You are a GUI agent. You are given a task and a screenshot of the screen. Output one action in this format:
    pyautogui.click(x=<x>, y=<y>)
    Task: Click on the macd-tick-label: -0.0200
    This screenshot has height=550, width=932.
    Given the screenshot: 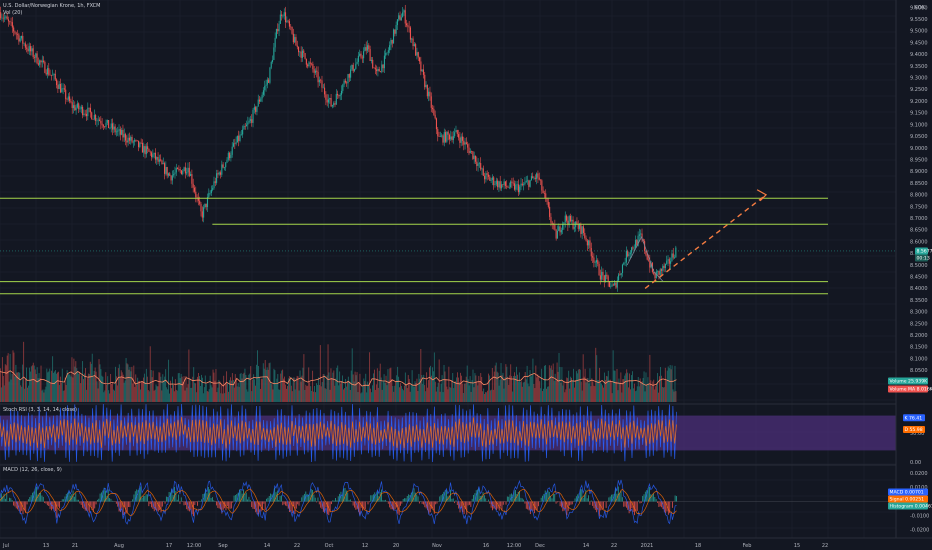 What is the action you would take?
    pyautogui.click(x=919, y=531)
    